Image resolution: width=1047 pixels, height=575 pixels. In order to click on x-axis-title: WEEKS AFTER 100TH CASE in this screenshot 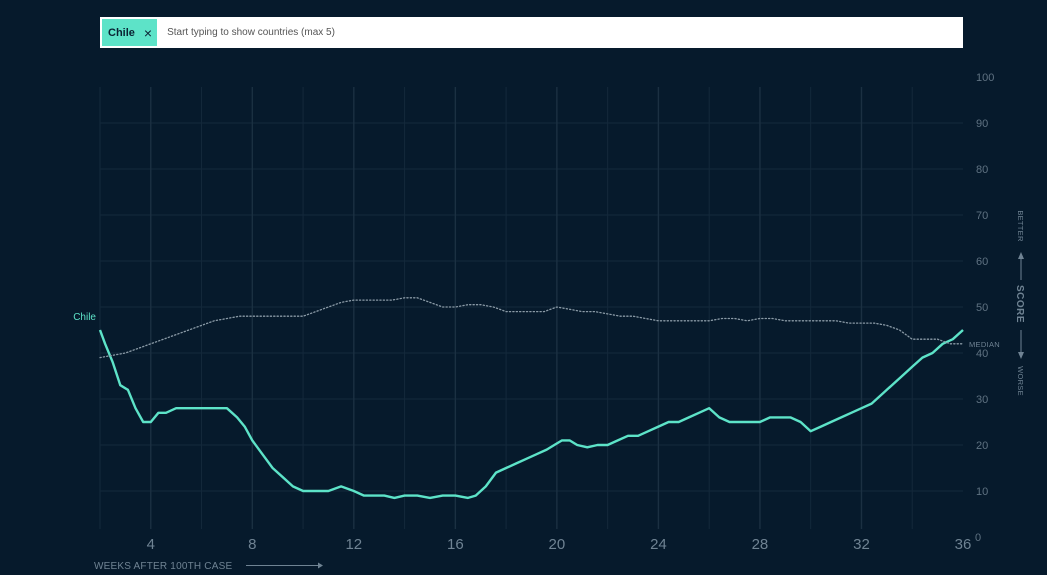, I will do `click(163, 566)`.